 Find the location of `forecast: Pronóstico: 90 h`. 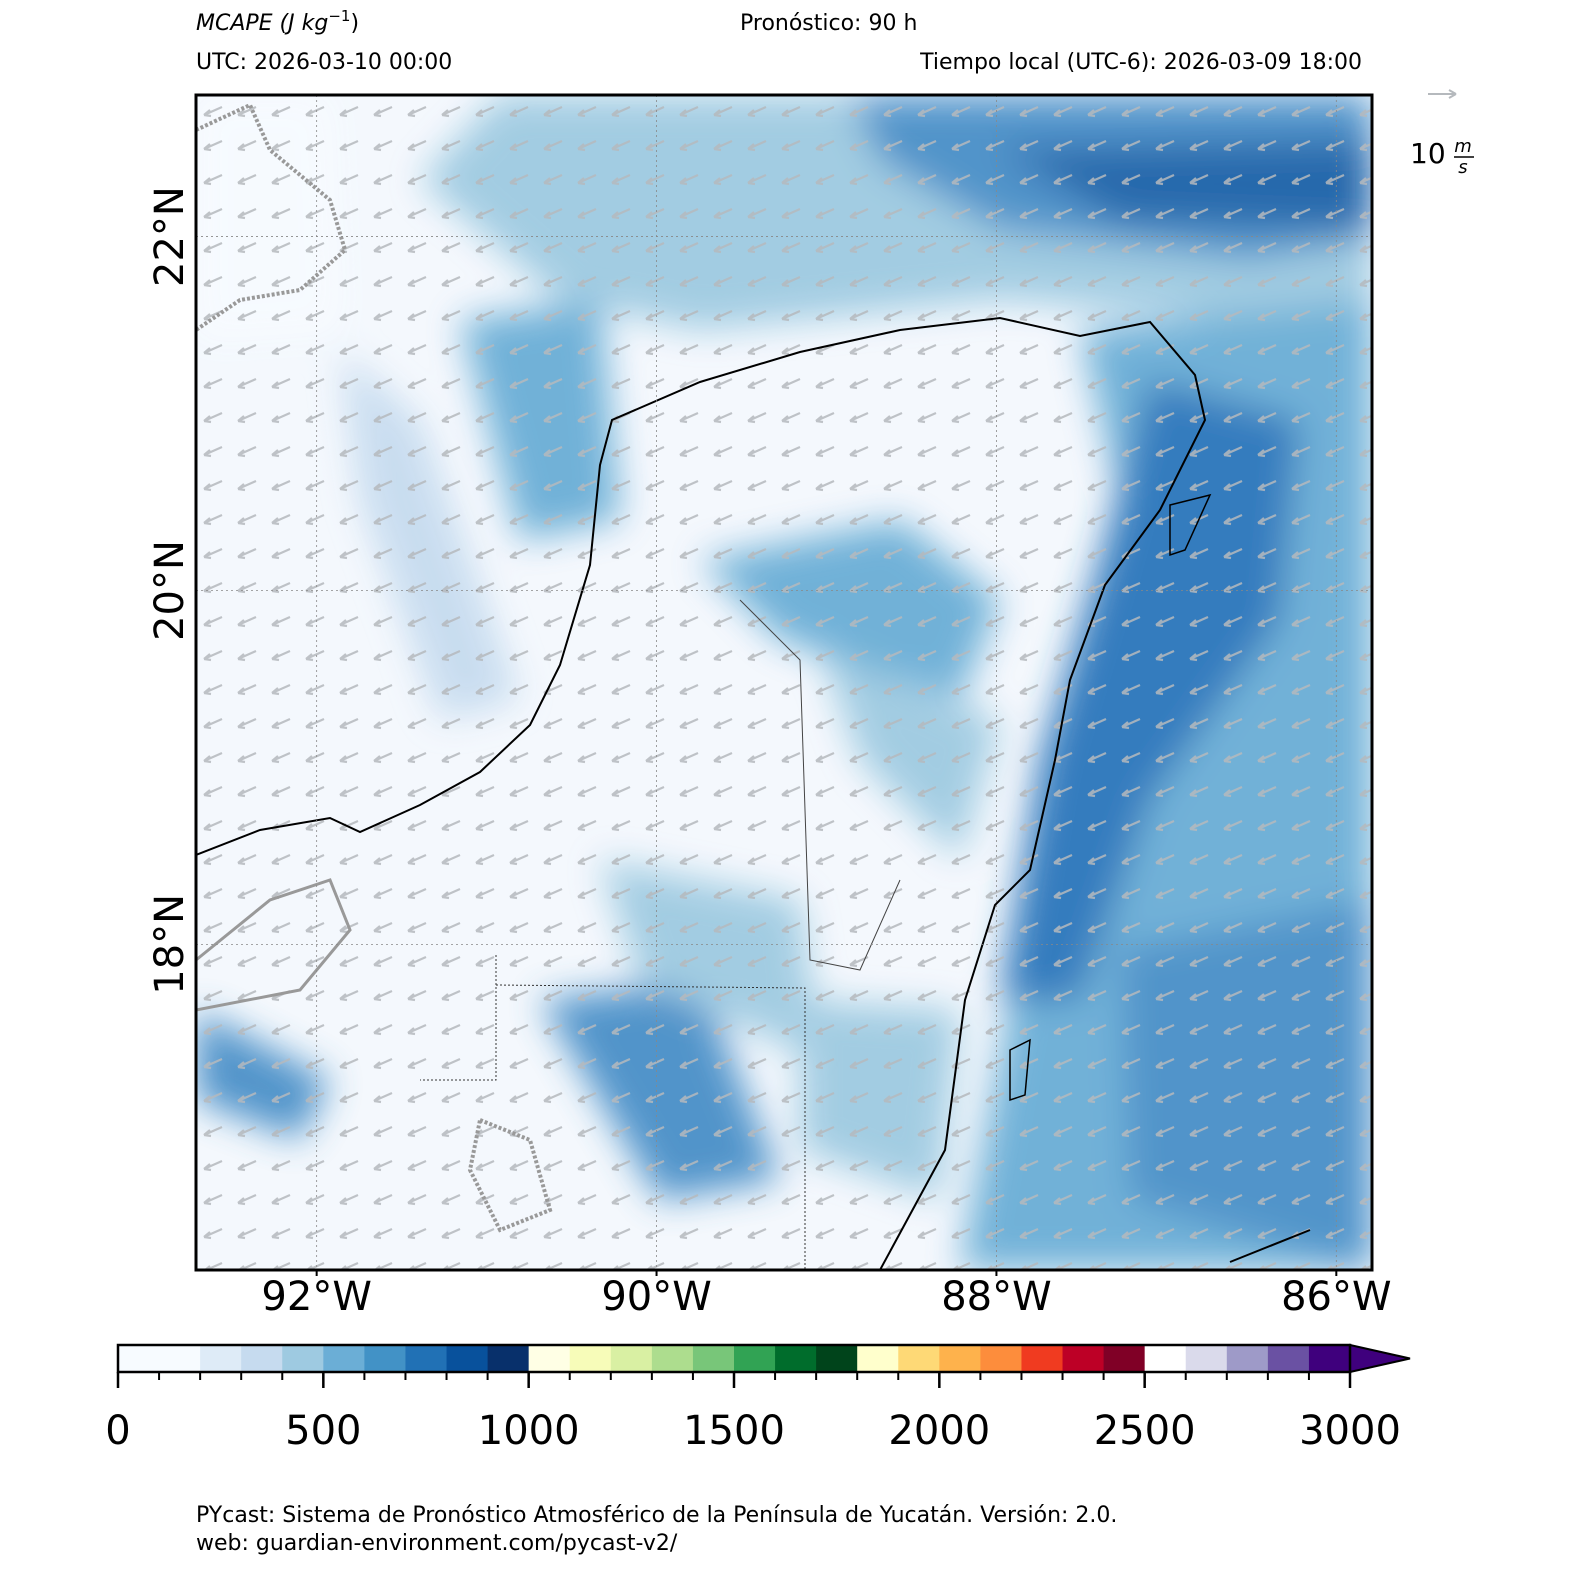

forecast: Pronóstico: 90 h is located at coordinates (828, 23).